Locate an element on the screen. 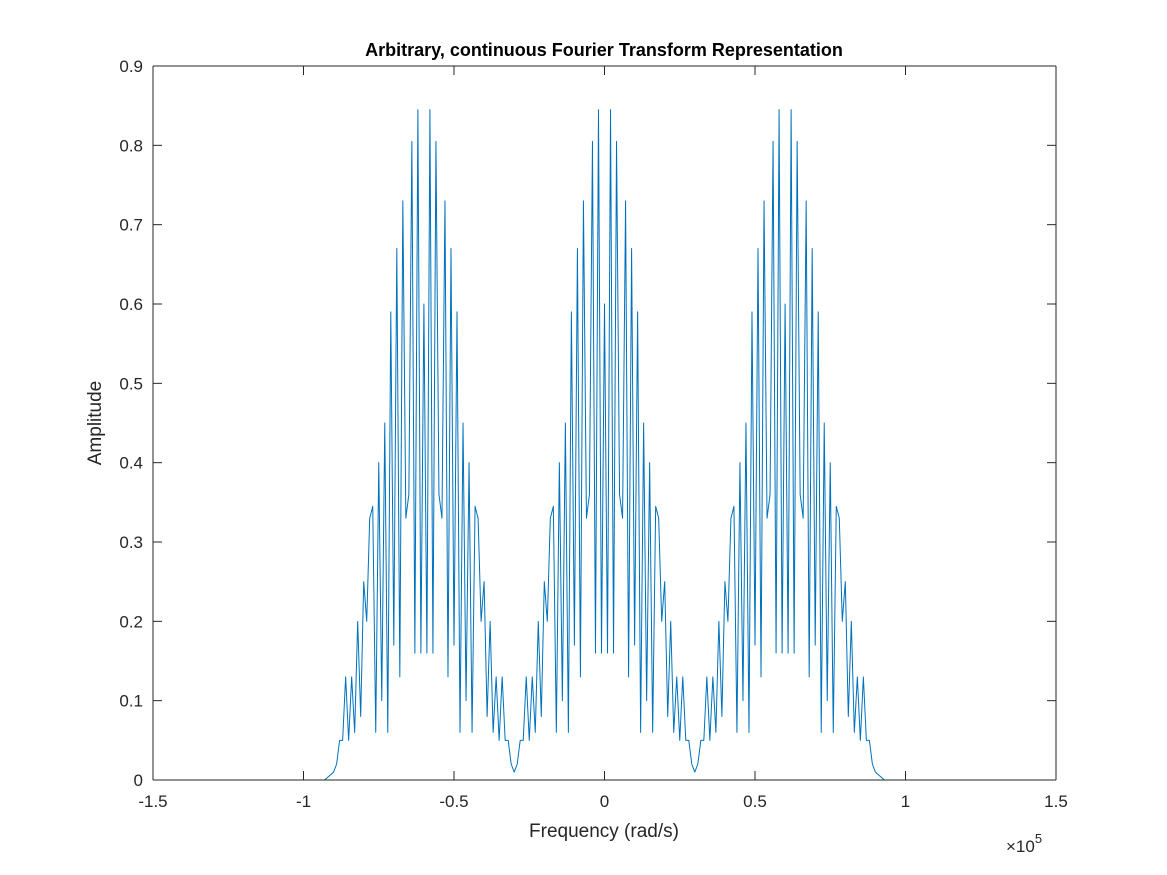 This screenshot has width=1167, height=875. y-tick-label: 0.8 is located at coordinates (131, 145).